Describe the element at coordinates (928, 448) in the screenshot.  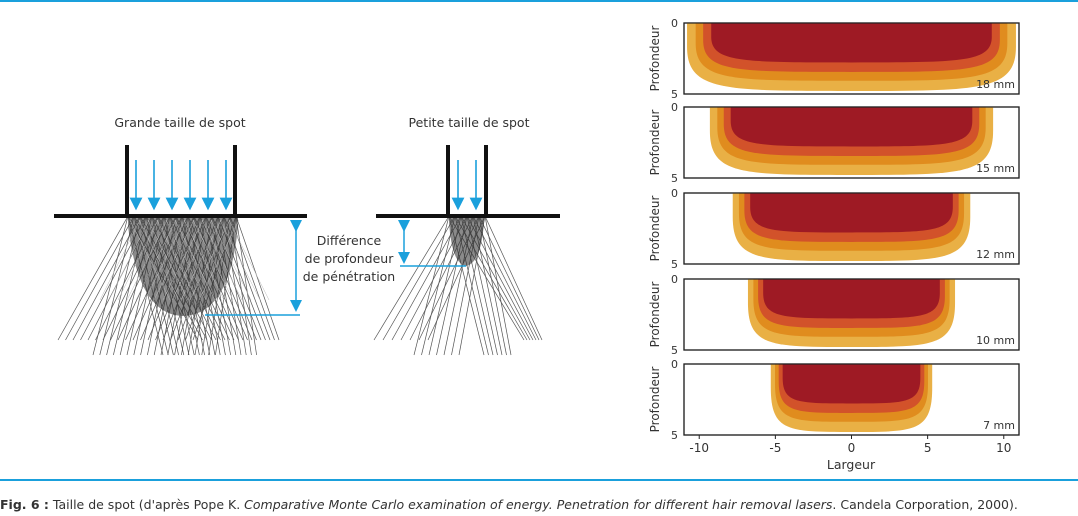
I see `x-tick-label: 5` at that location.